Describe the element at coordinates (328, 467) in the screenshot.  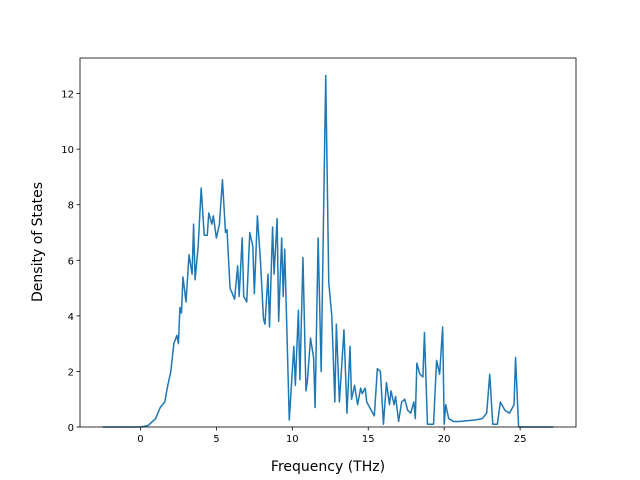
I see `x-axis-label: Frequency (THz)` at that location.